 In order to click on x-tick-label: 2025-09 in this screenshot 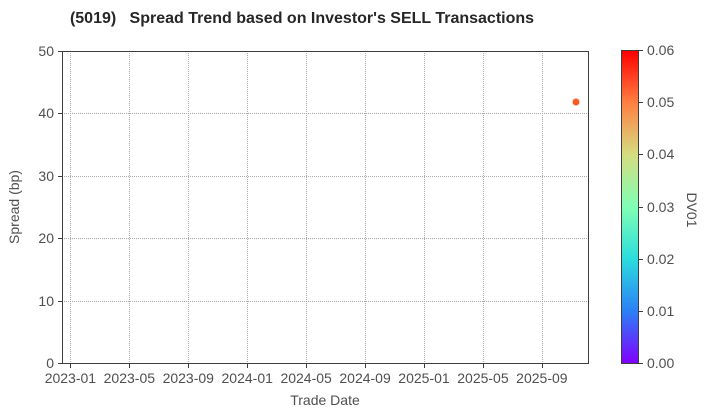, I will do `click(542, 378)`.